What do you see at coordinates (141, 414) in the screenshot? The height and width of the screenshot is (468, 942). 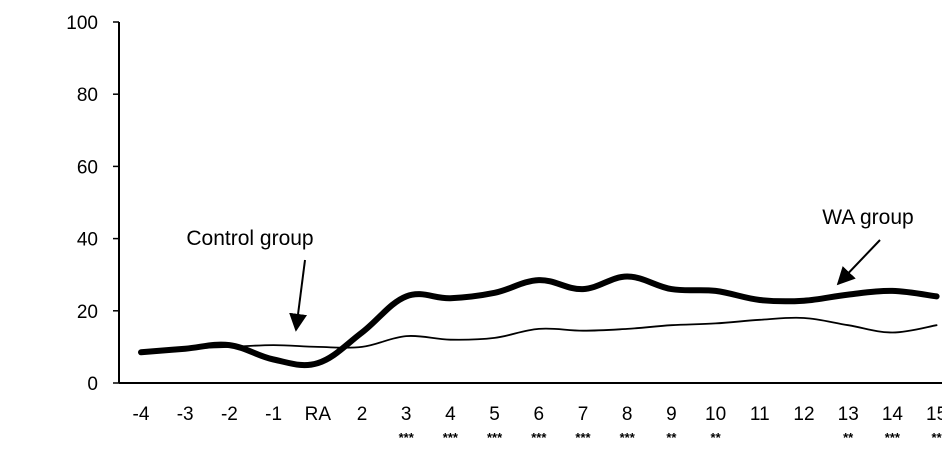 I see `x-tick-label: -4` at bounding box center [141, 414].